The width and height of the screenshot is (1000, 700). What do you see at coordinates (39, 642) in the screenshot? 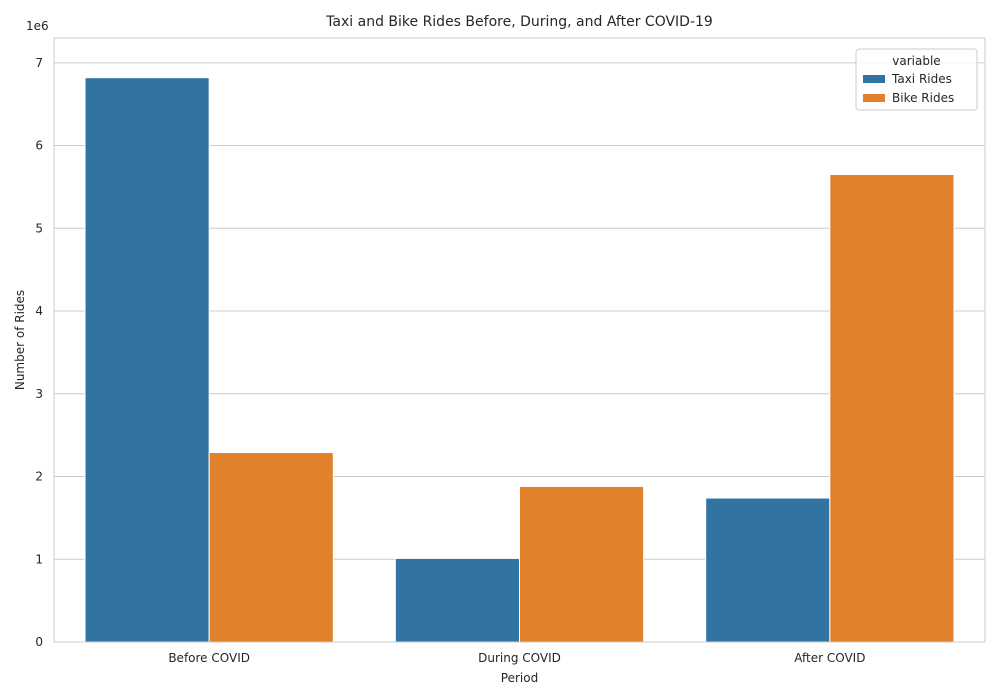
I see `y-tick-label: 0` at bounding box center [39, 642].